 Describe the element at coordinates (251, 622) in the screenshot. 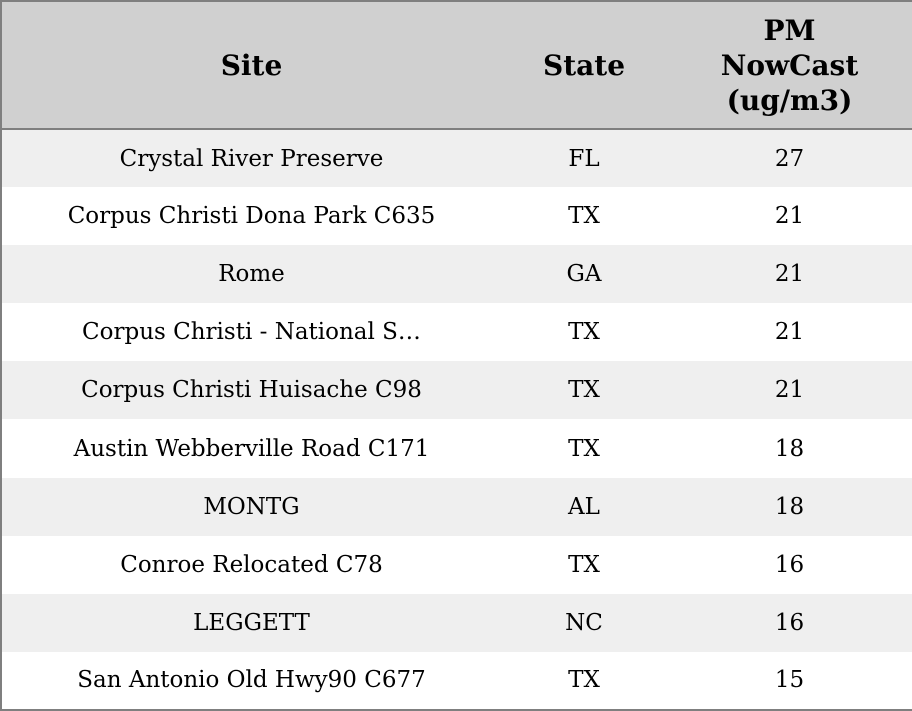

I see `site-cell: LEGGETT` at that location.